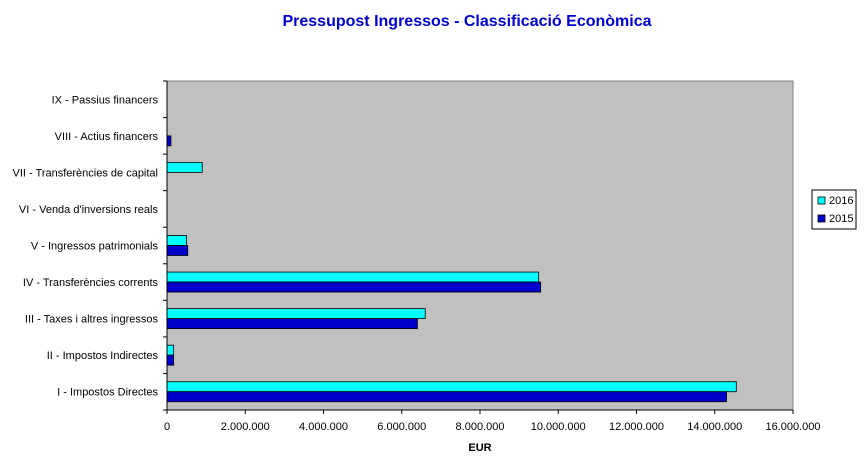 Image resolution: width=867 pixels, height=463 pixels. What do you see at coordinates (480, 427) in the screenshot?
I see `x-axis-tick-label: 8.000.000` at bounding box center [480, 427].